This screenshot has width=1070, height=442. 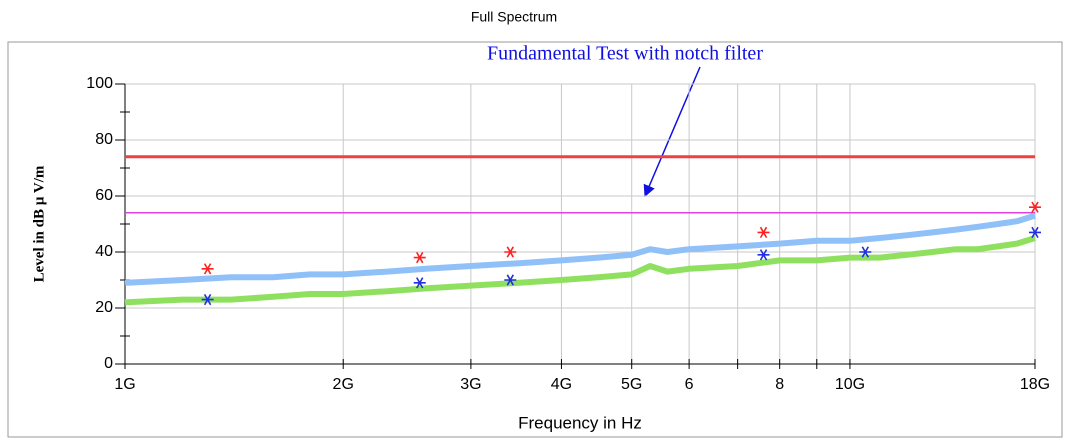 What do you see at coordinates (99, 83) in the screenshot?
I see `y-tick-label: 100` at bounding box center [99, 83].